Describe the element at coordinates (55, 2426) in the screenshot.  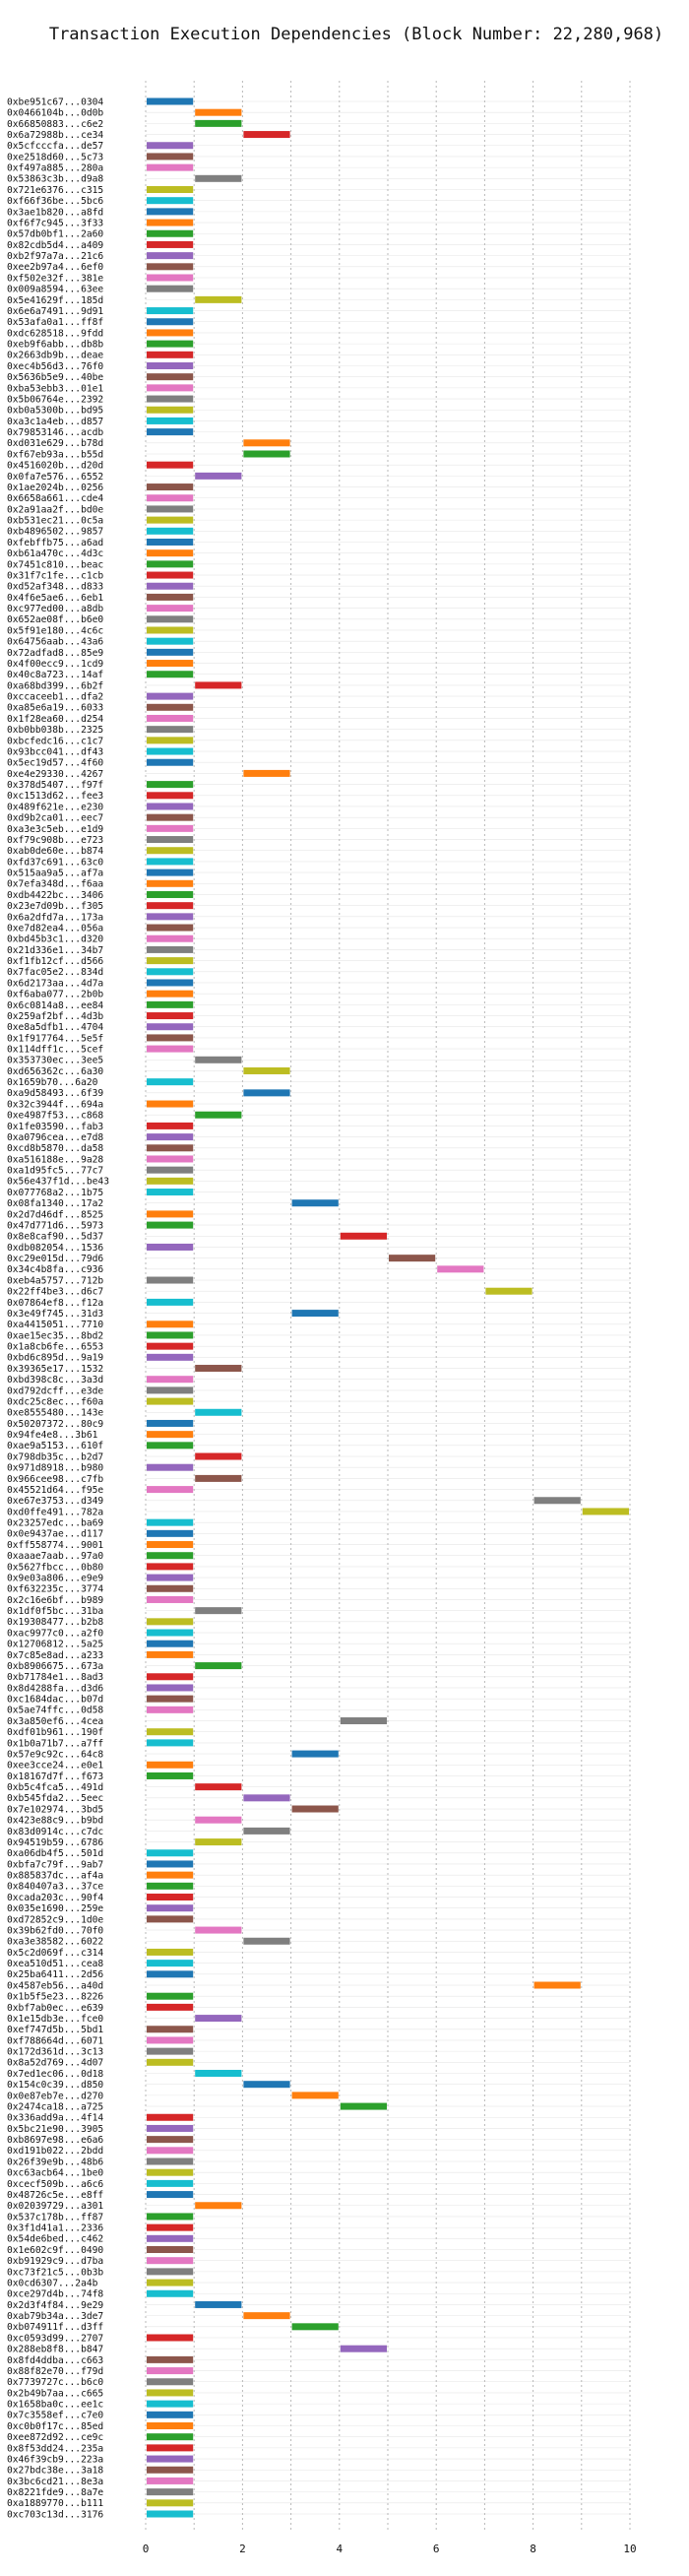
I see `y-tick-label: 0xc0b0f17c...85ed` at that location.